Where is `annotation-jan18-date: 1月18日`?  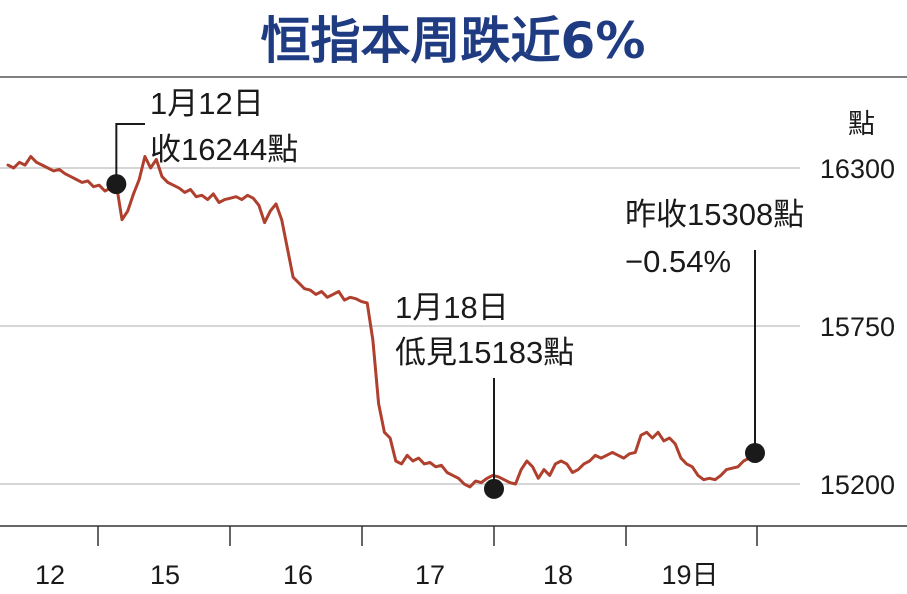
annotation-jan18-date: 1月18日 is located at coordinates (452, 307).